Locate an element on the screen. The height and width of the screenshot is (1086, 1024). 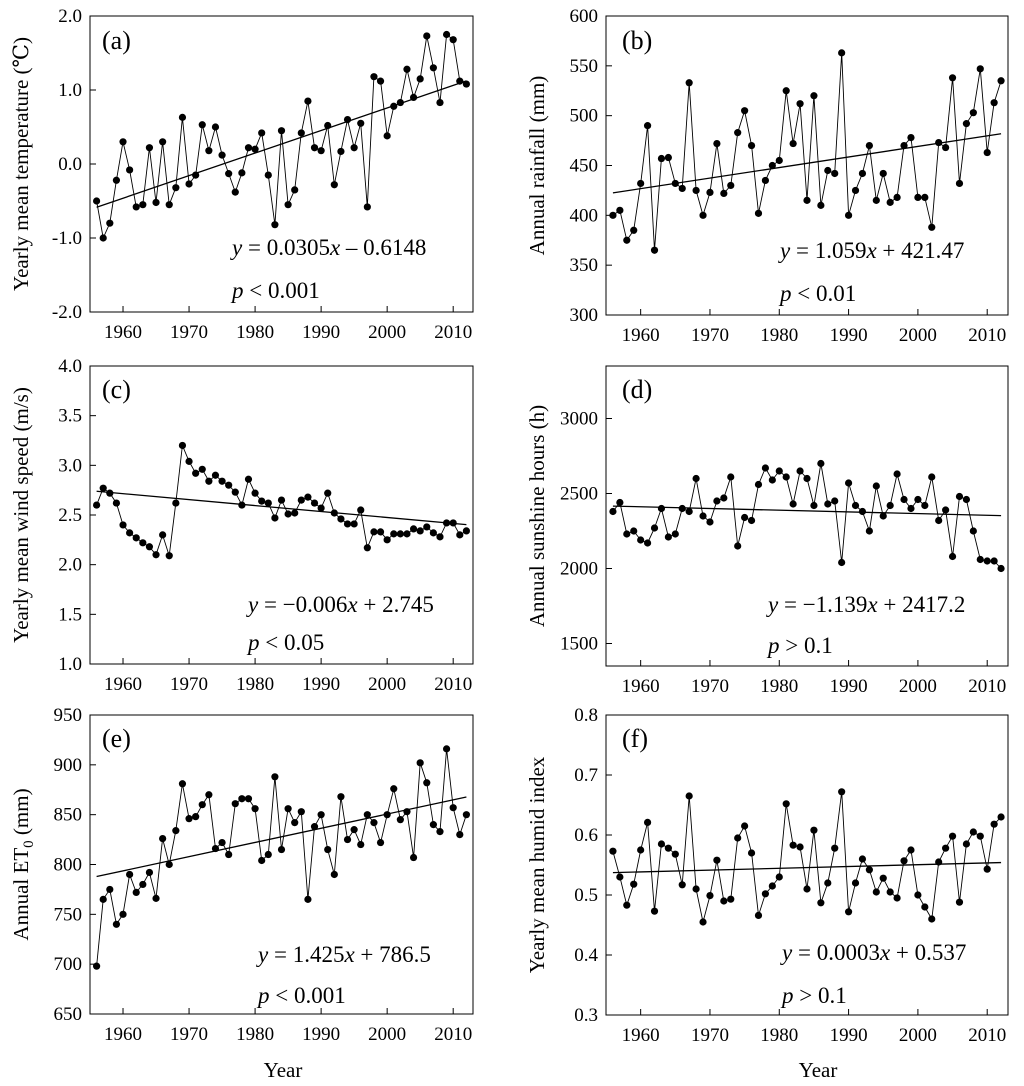
y-tick-label: 650 is located at coordinates (68, 1014).